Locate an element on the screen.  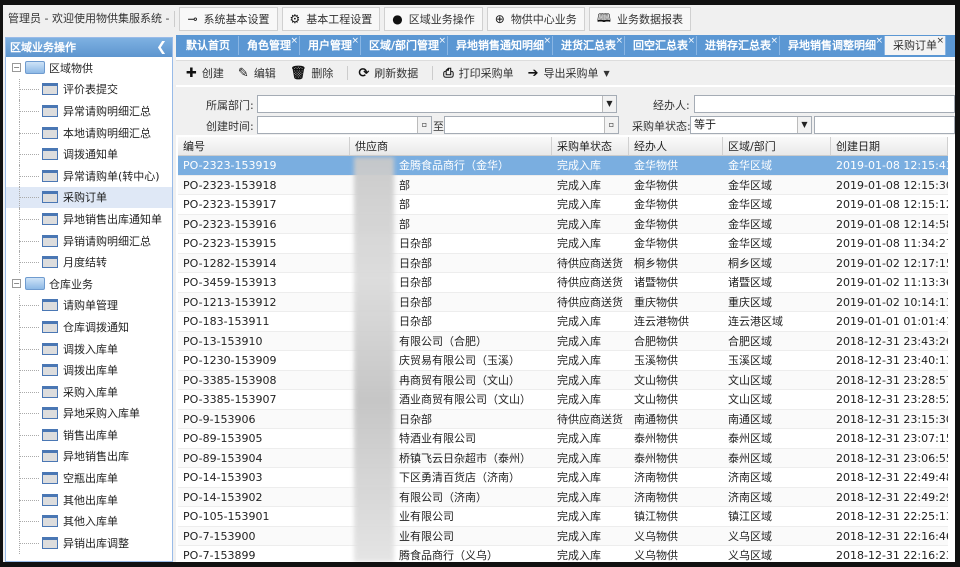
table-cell: PO-2323-153919 is located at coordinates (230, 165).